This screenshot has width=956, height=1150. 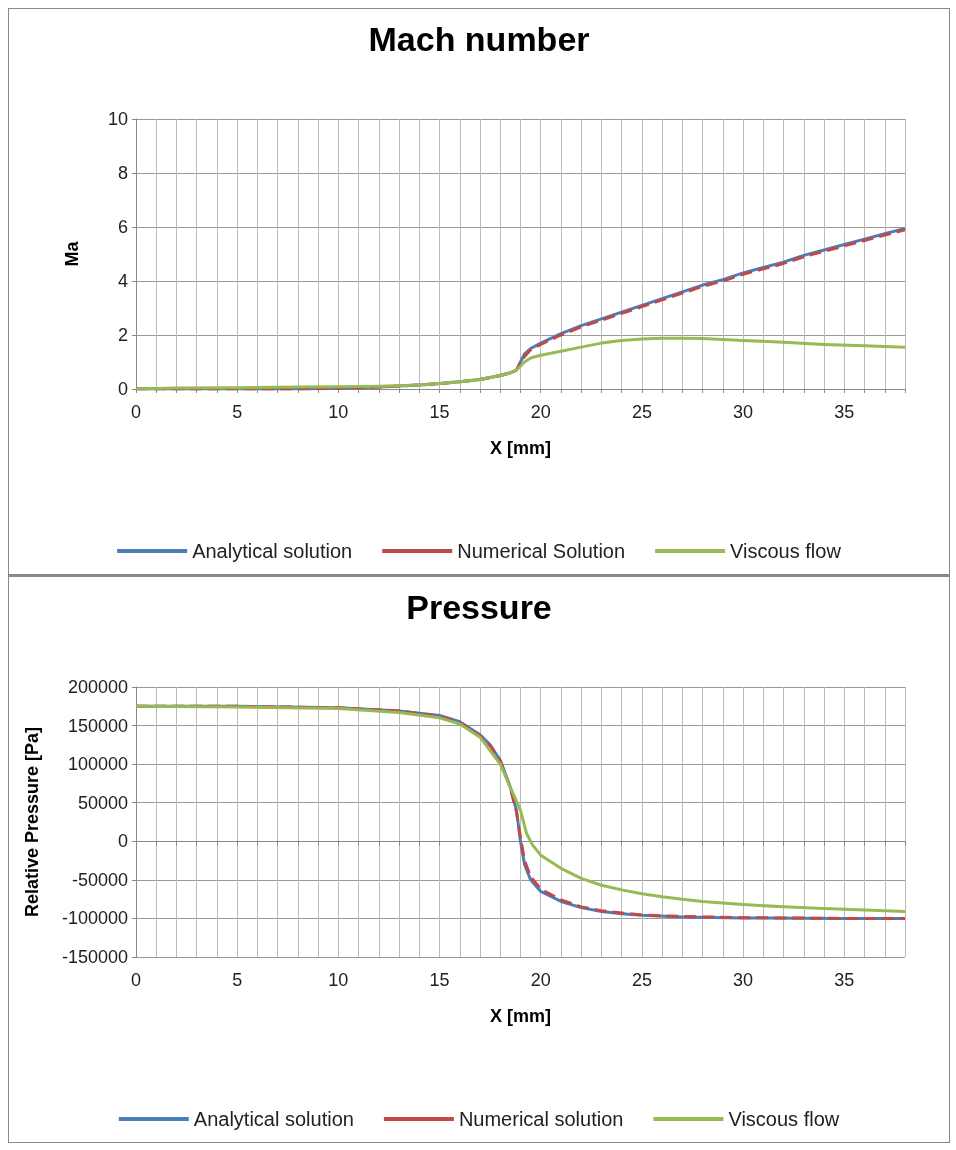 What do you see at coordinates (99, 879) in the screenshot?
I see `y-tick-label: -50000` at bounding box center [99, 879].